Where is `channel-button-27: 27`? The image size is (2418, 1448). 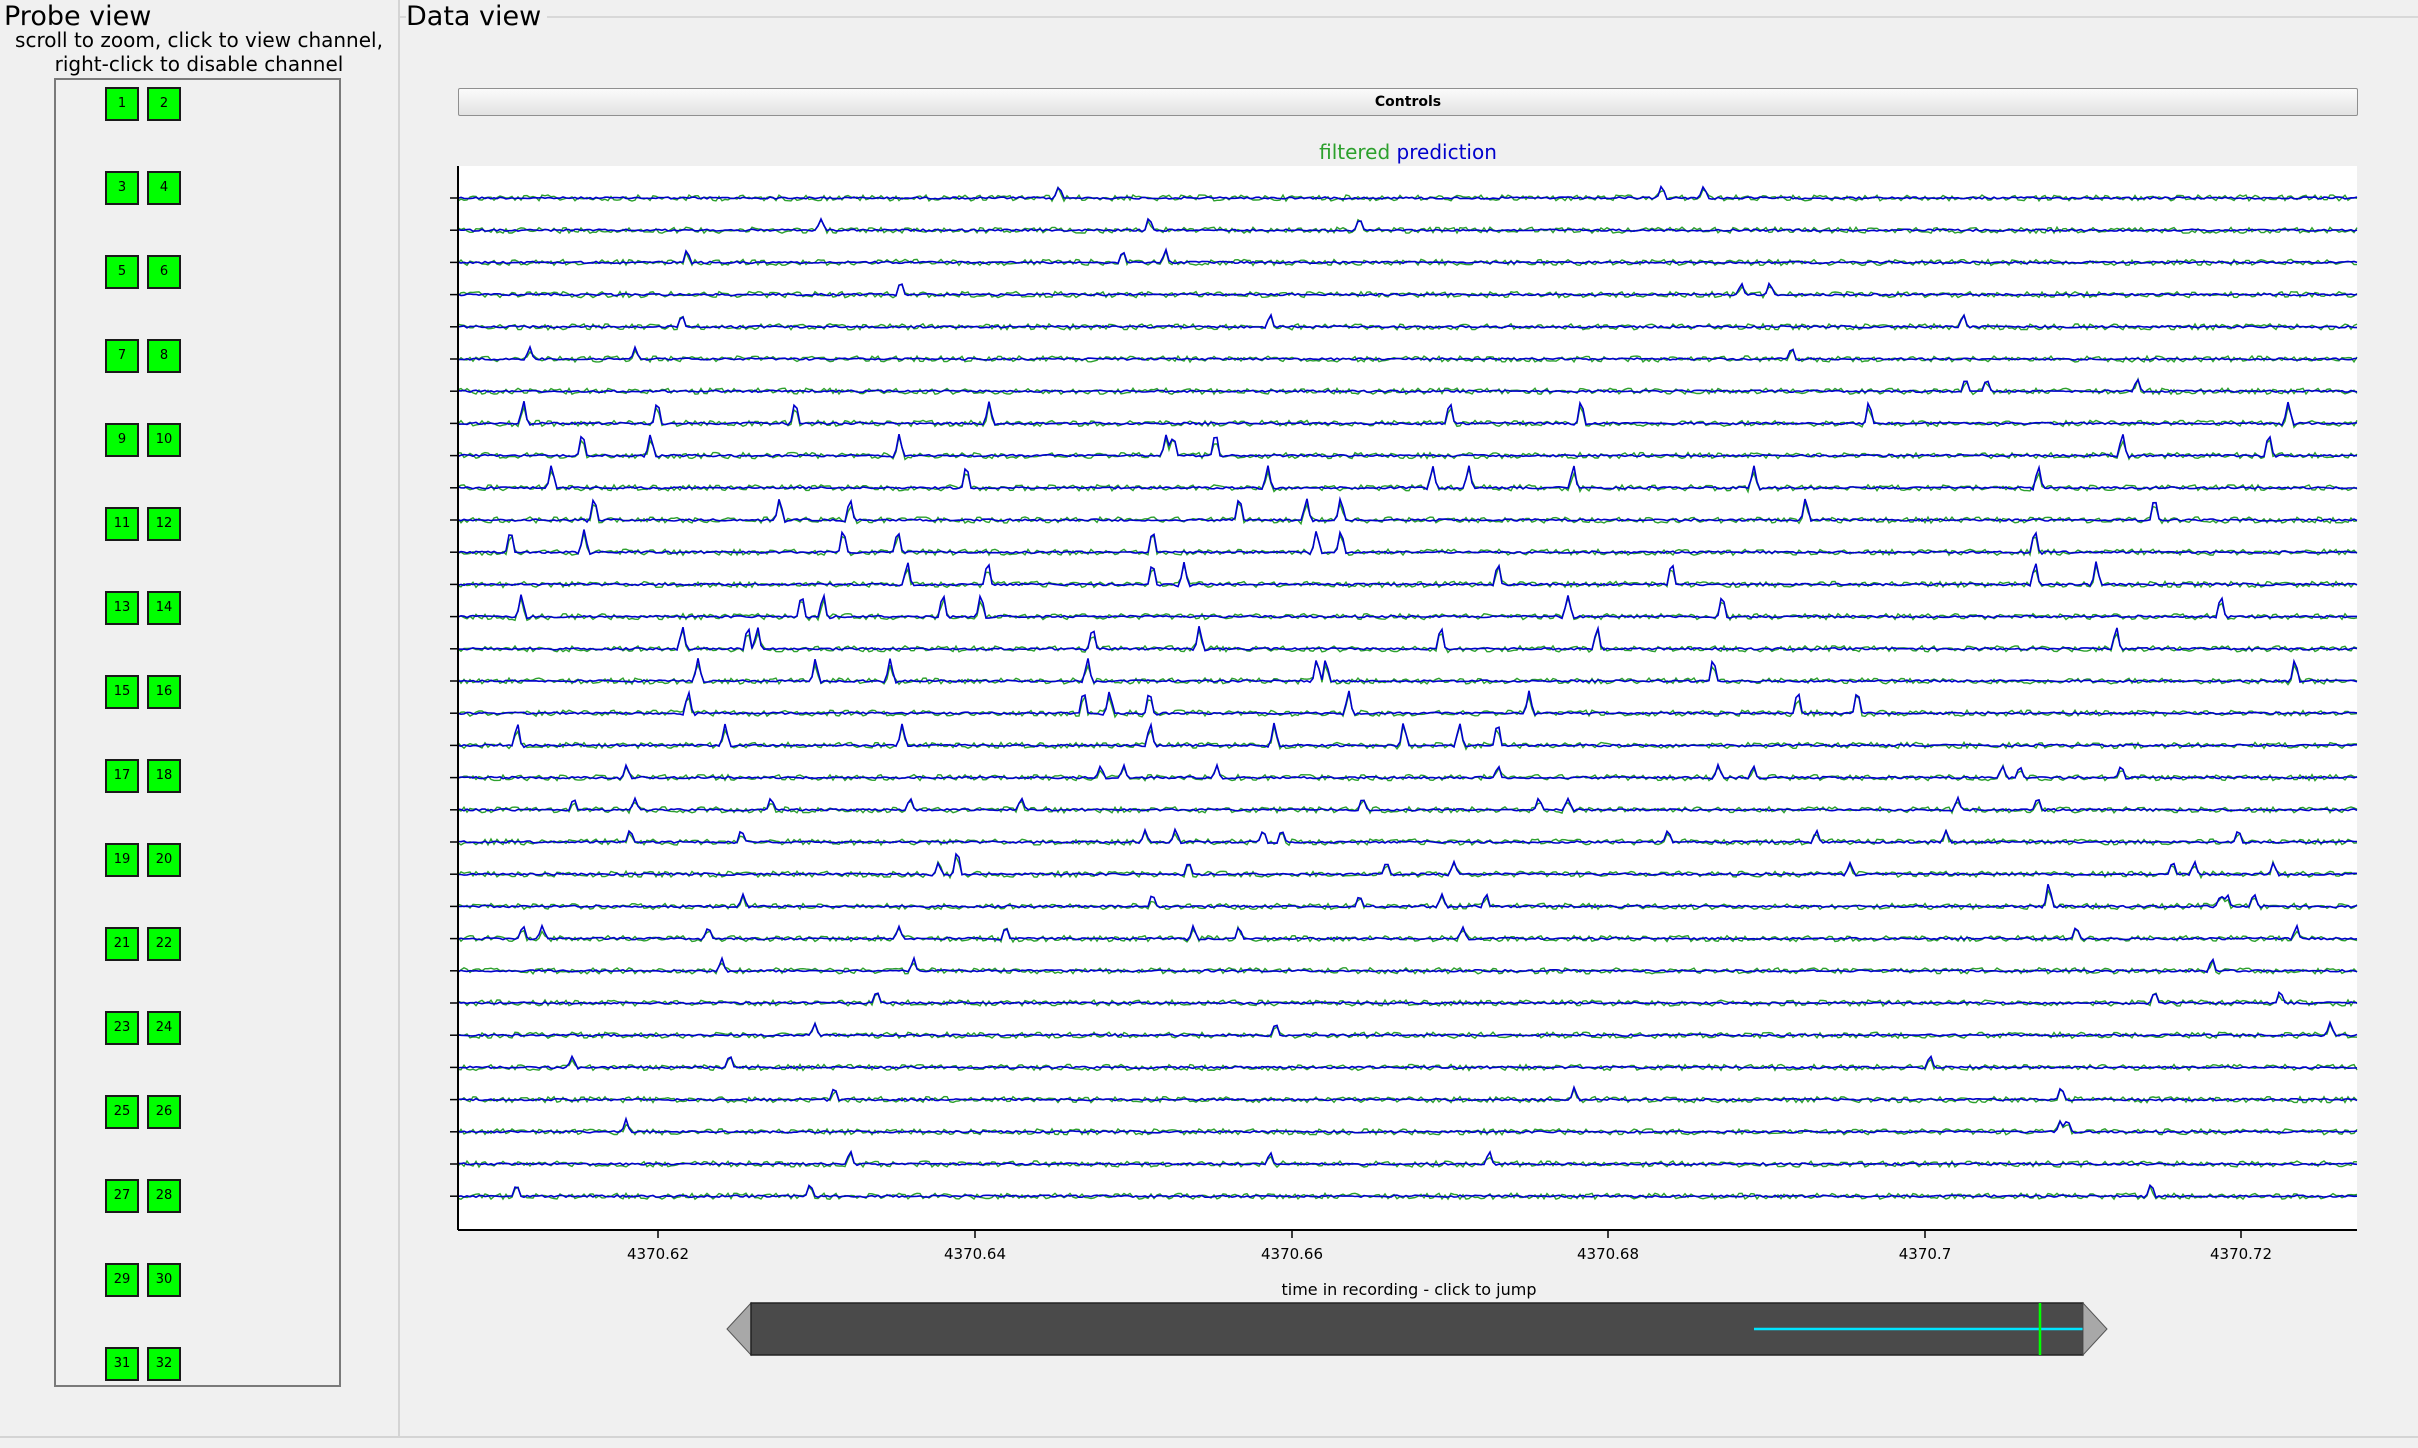
channel-button-27: 27 is located at coordinates (122, 1196).